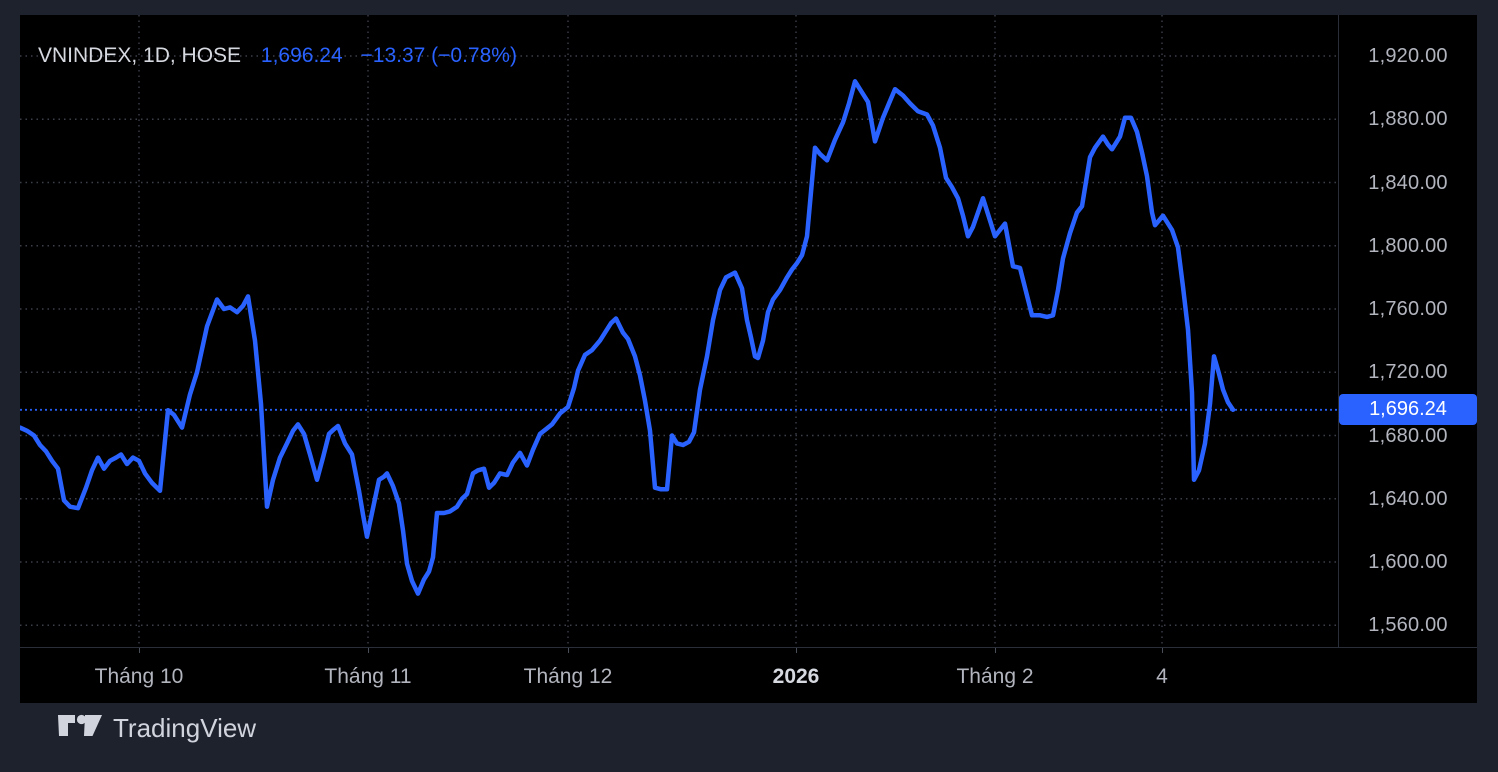 The width and height of the screenshot is (1498, 772). Describe the element at coordinates (748, 647) in the screenshot. I see `time-scale-separator` at that location.